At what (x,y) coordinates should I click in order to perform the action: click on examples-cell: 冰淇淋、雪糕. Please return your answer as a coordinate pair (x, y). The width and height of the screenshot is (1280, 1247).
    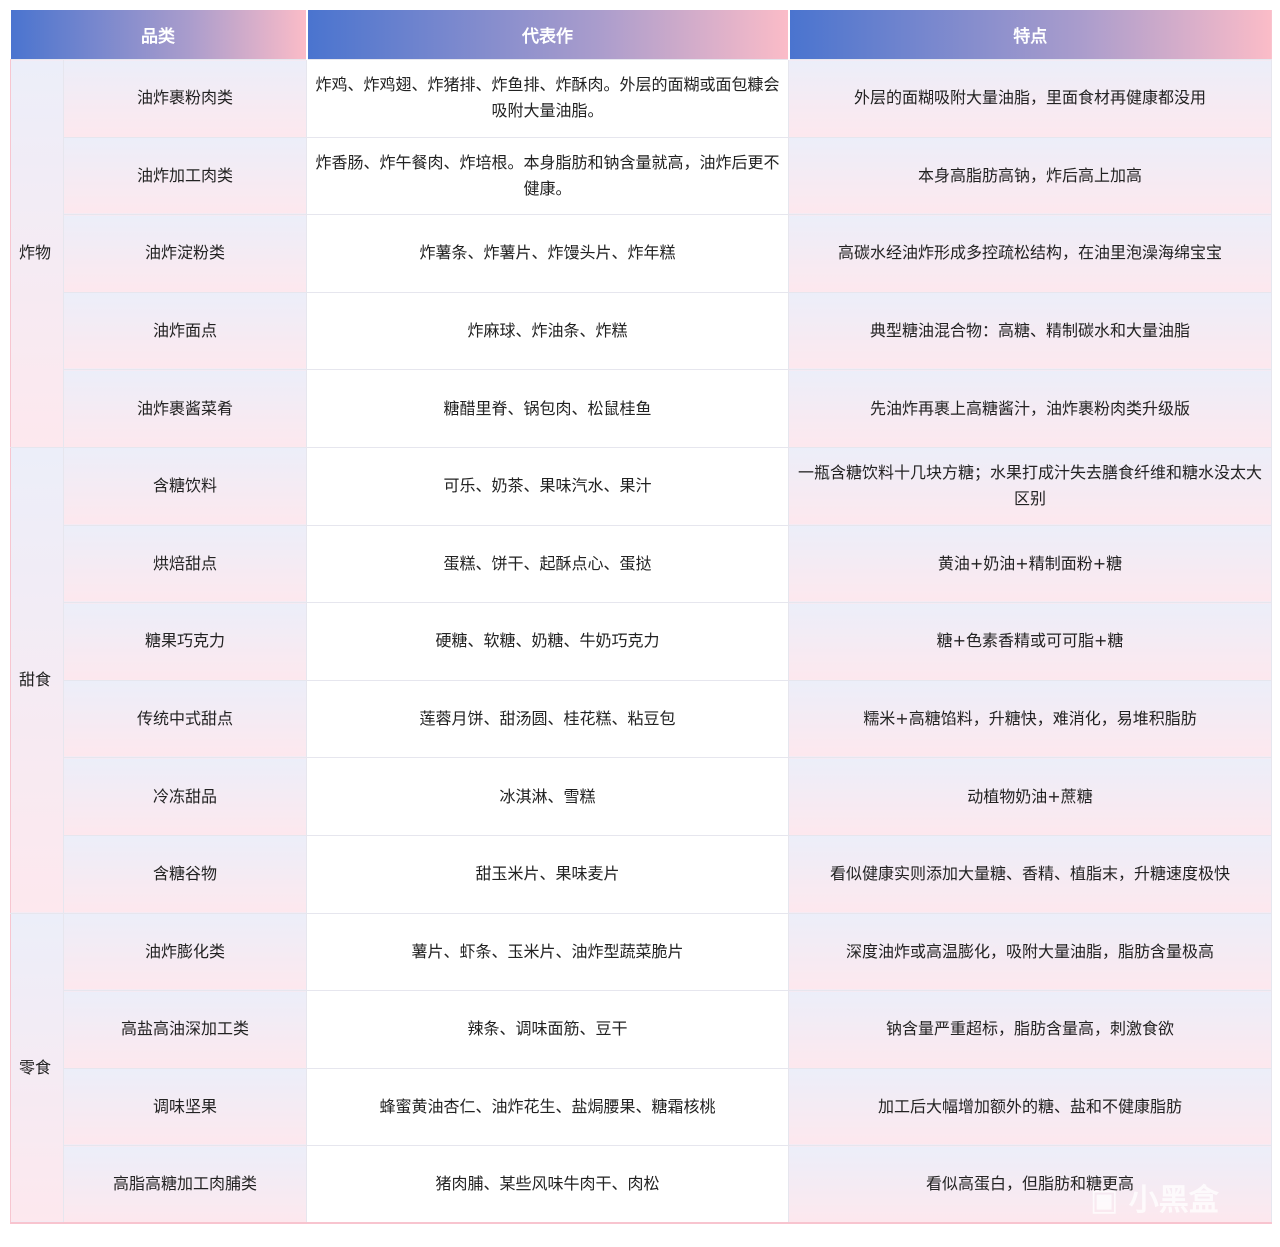
    Looking at the image, I should click on (547, 796).